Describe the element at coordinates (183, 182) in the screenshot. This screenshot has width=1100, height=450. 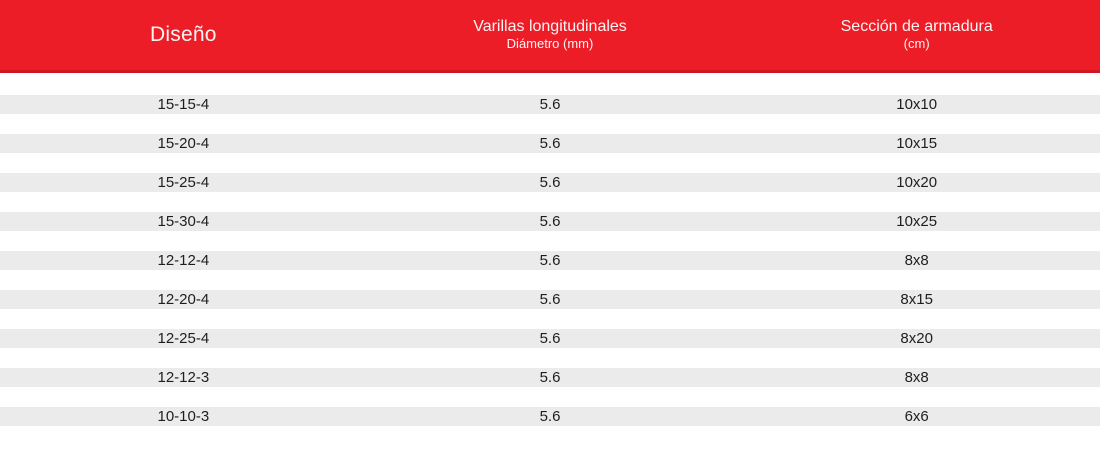
I see `cell-diseno: 15-25-4` at that location.